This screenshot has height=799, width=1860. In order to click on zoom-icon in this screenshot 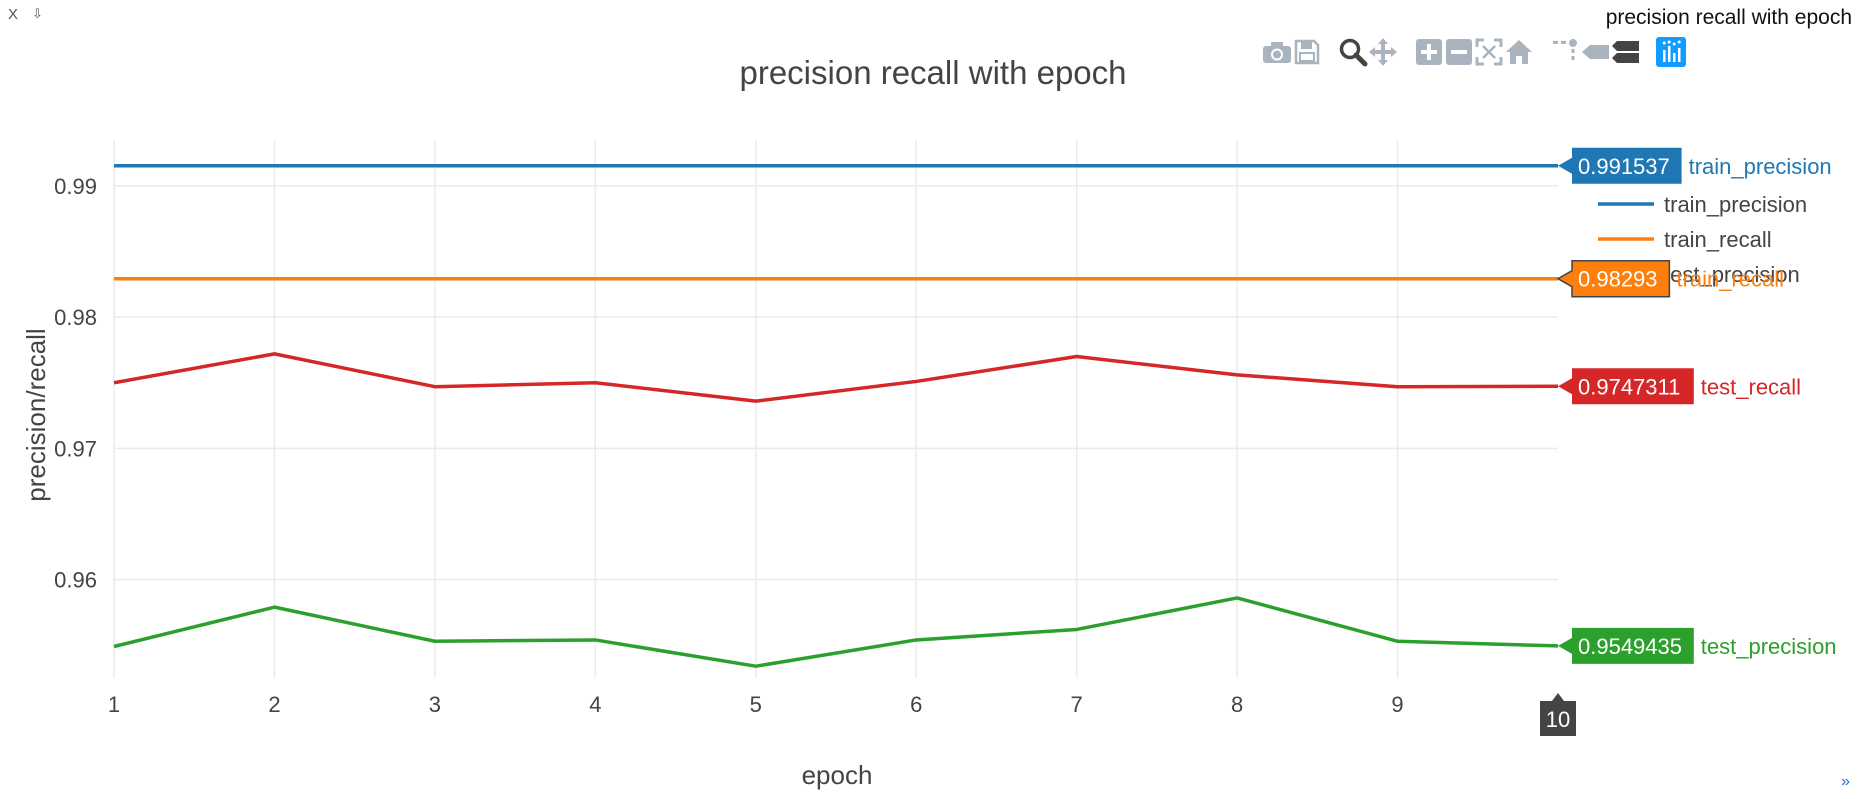, I will do `click(1353, 52)`.